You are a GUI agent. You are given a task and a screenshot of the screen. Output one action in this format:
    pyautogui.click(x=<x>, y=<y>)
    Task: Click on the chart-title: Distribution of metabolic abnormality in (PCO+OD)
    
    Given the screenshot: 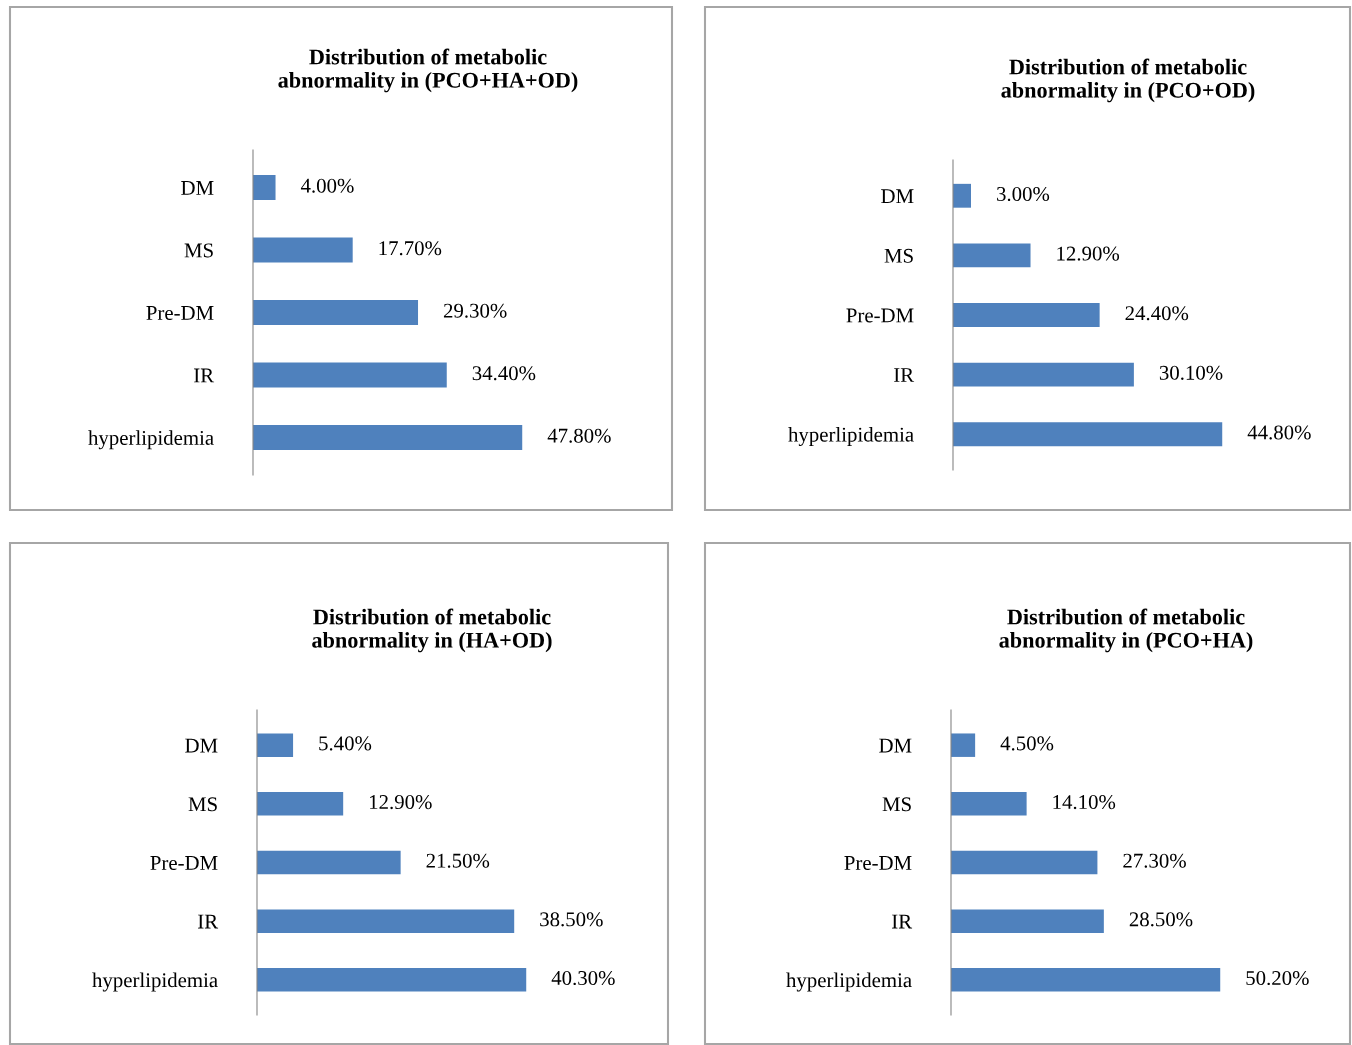 What is the action you would take?
    pyautogui.click(x=1128, y=80)
    